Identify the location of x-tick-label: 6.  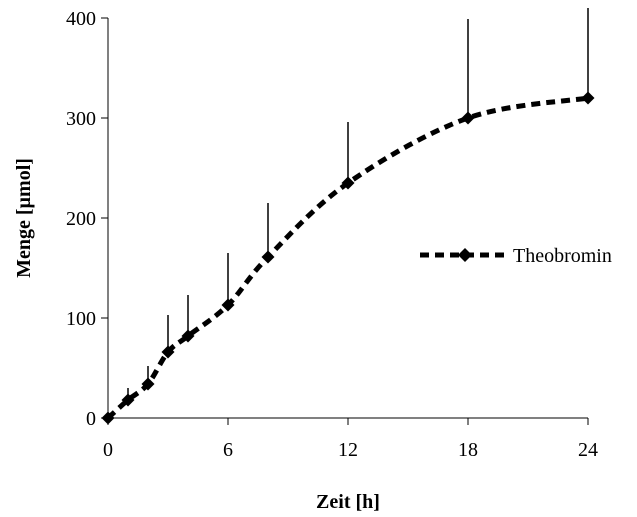
(228, 450).